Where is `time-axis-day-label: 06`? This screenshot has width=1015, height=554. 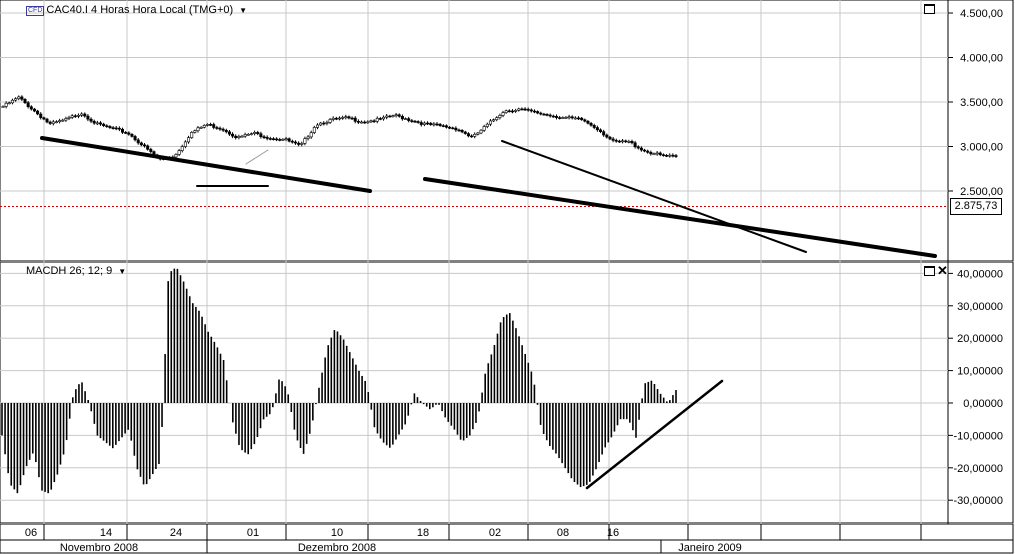 time-axis-day-label: 06 is located at coordinates (31, 533).